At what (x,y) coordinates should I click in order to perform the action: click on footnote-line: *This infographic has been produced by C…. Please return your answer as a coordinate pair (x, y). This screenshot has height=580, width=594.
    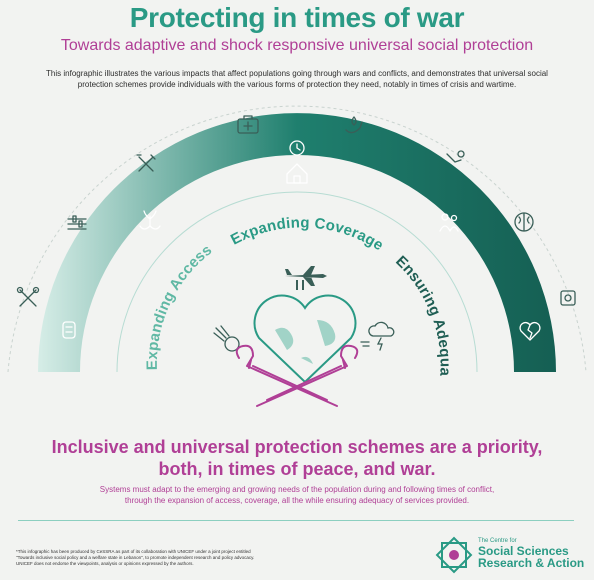
    Looking at the image, I should click on (133, 551).